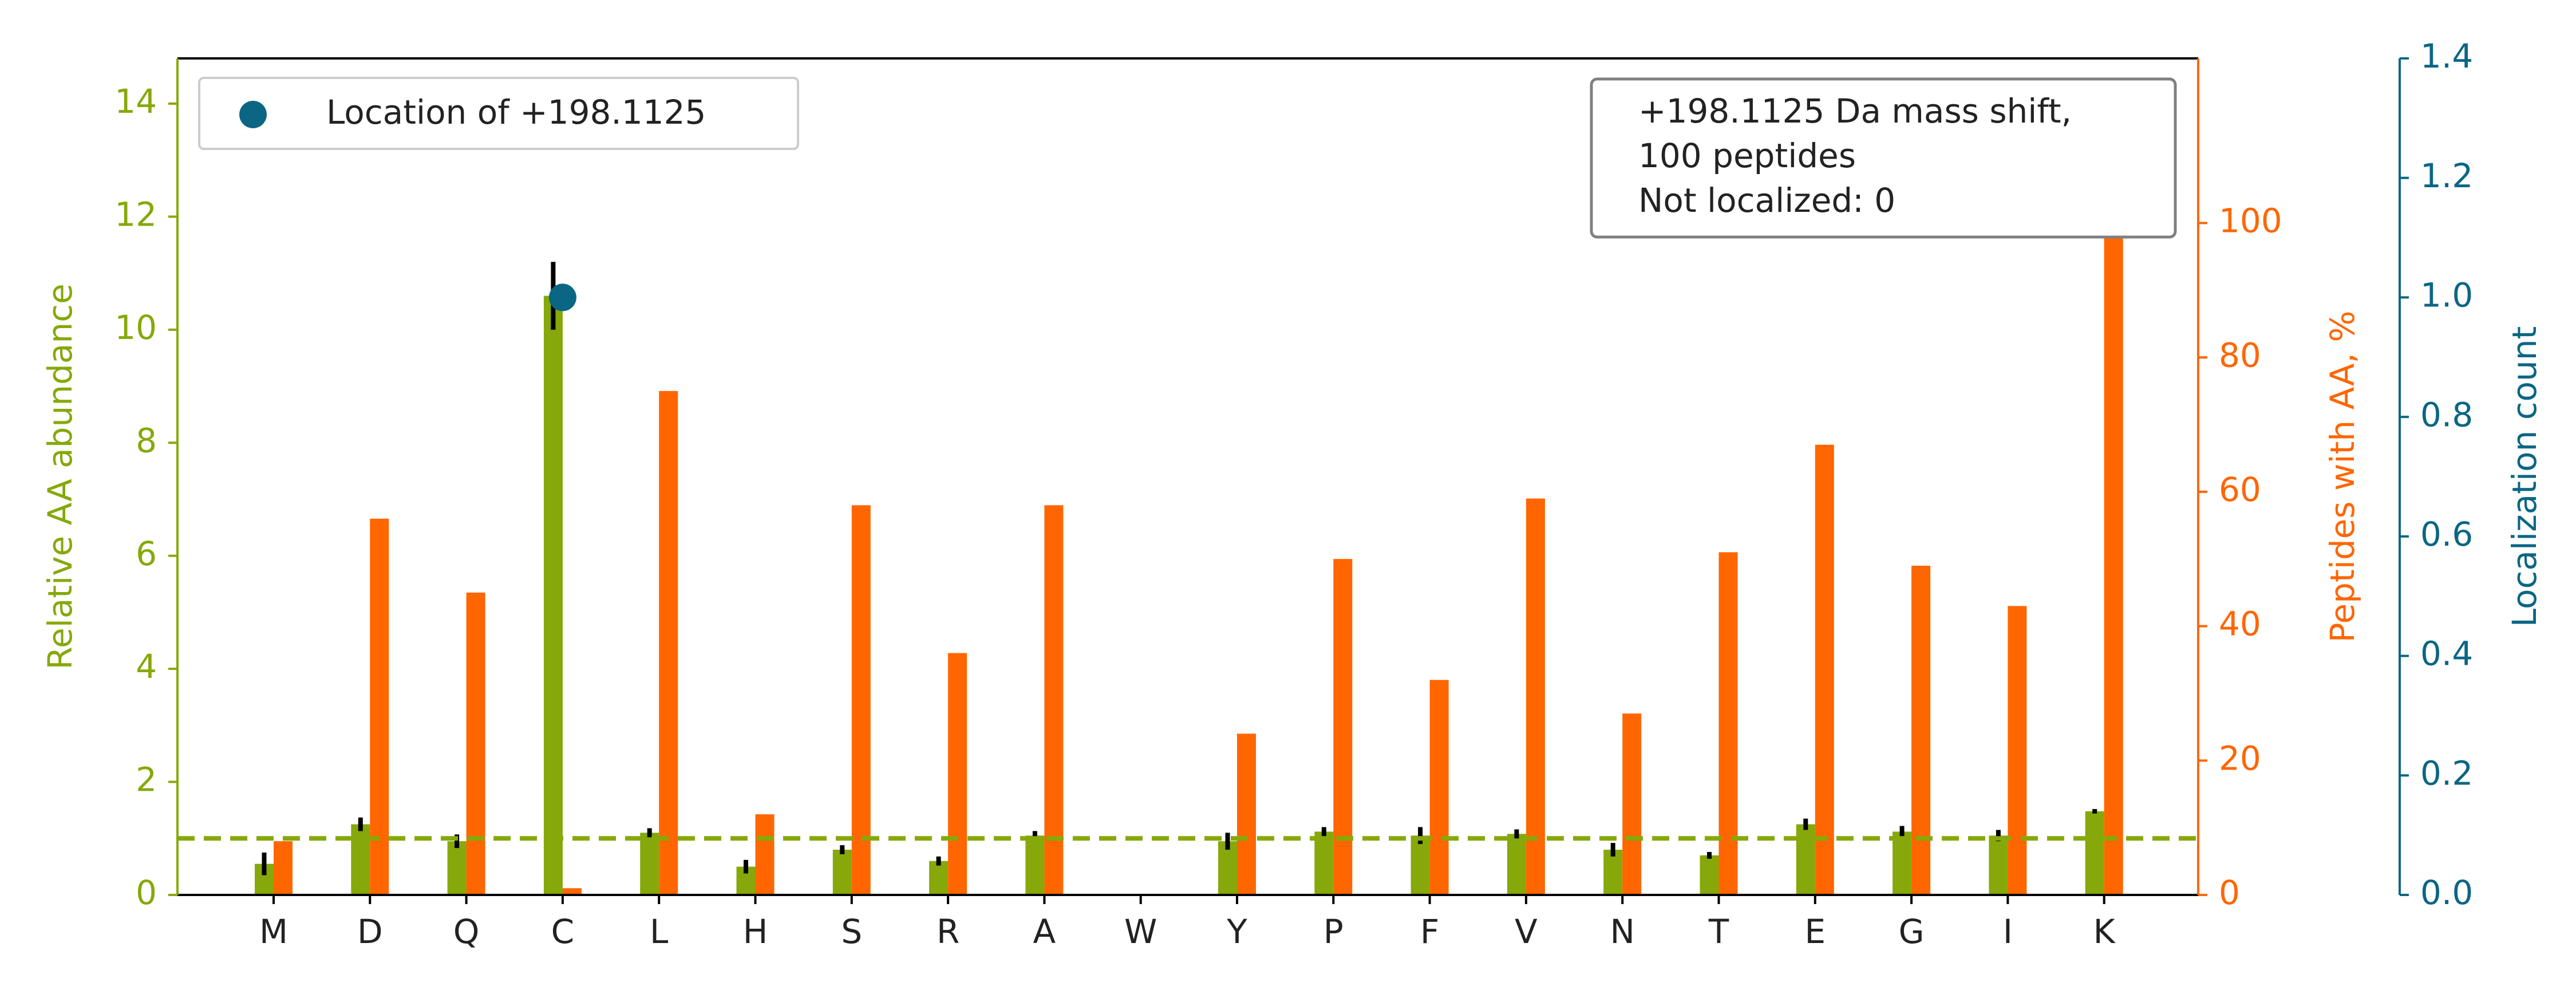  Describe the element at coordinates (563, 931) in the screenshot. I see `x-tick-label: C` at that location.